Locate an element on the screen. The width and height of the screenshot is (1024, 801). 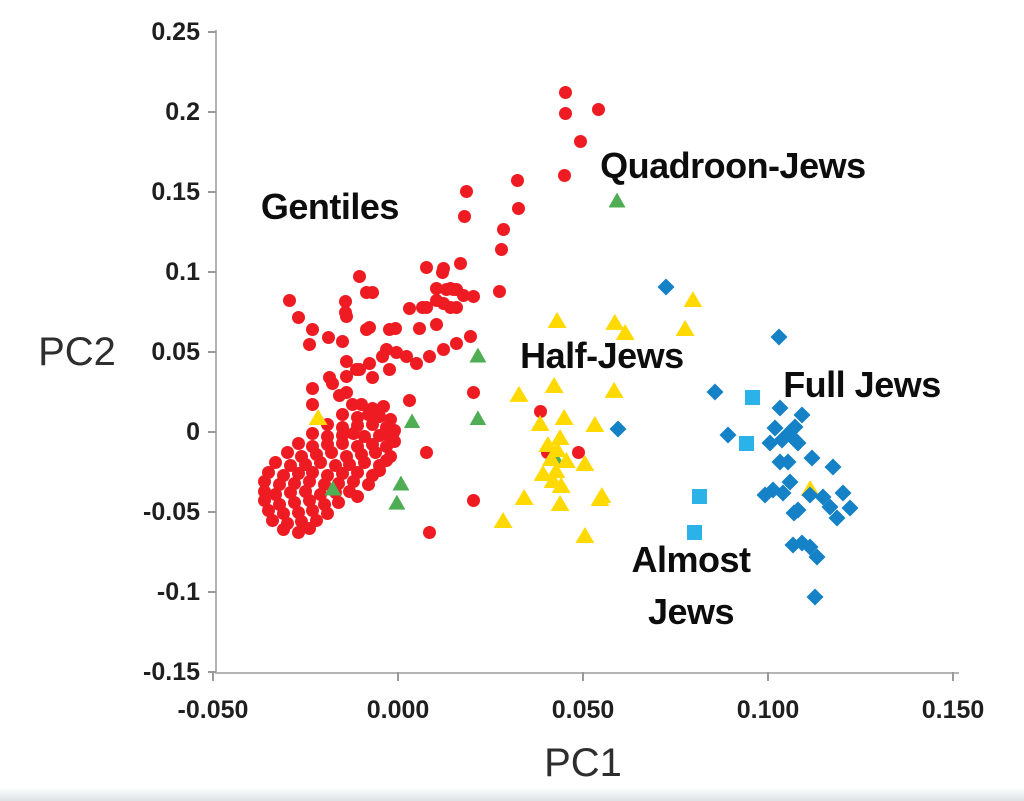
y-tick-label: 0.1 is located at coordinates (182, 272).